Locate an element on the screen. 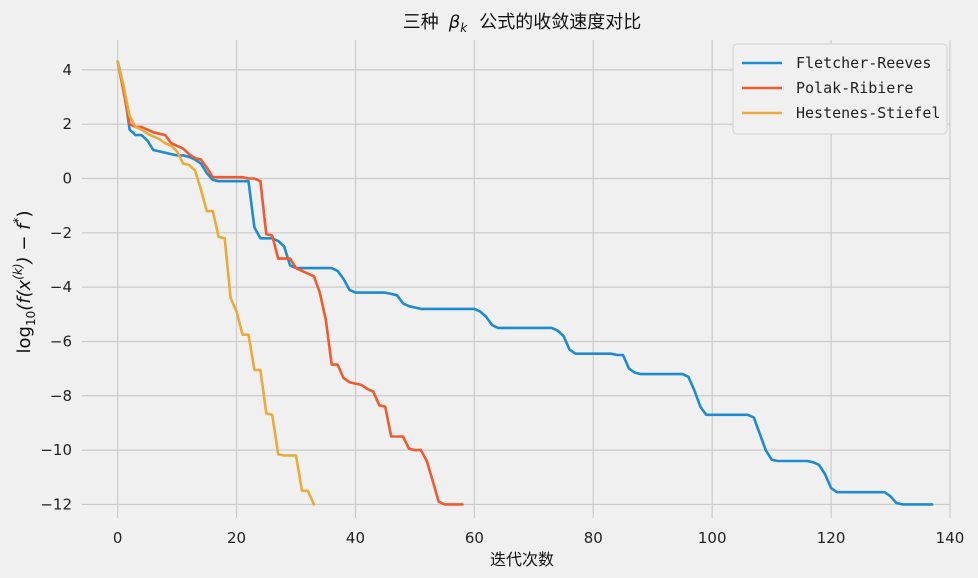 Image resolution: width=978 pixels, height=578 pixels. y-tick-label: −8 is located at coordinates (61, 396).